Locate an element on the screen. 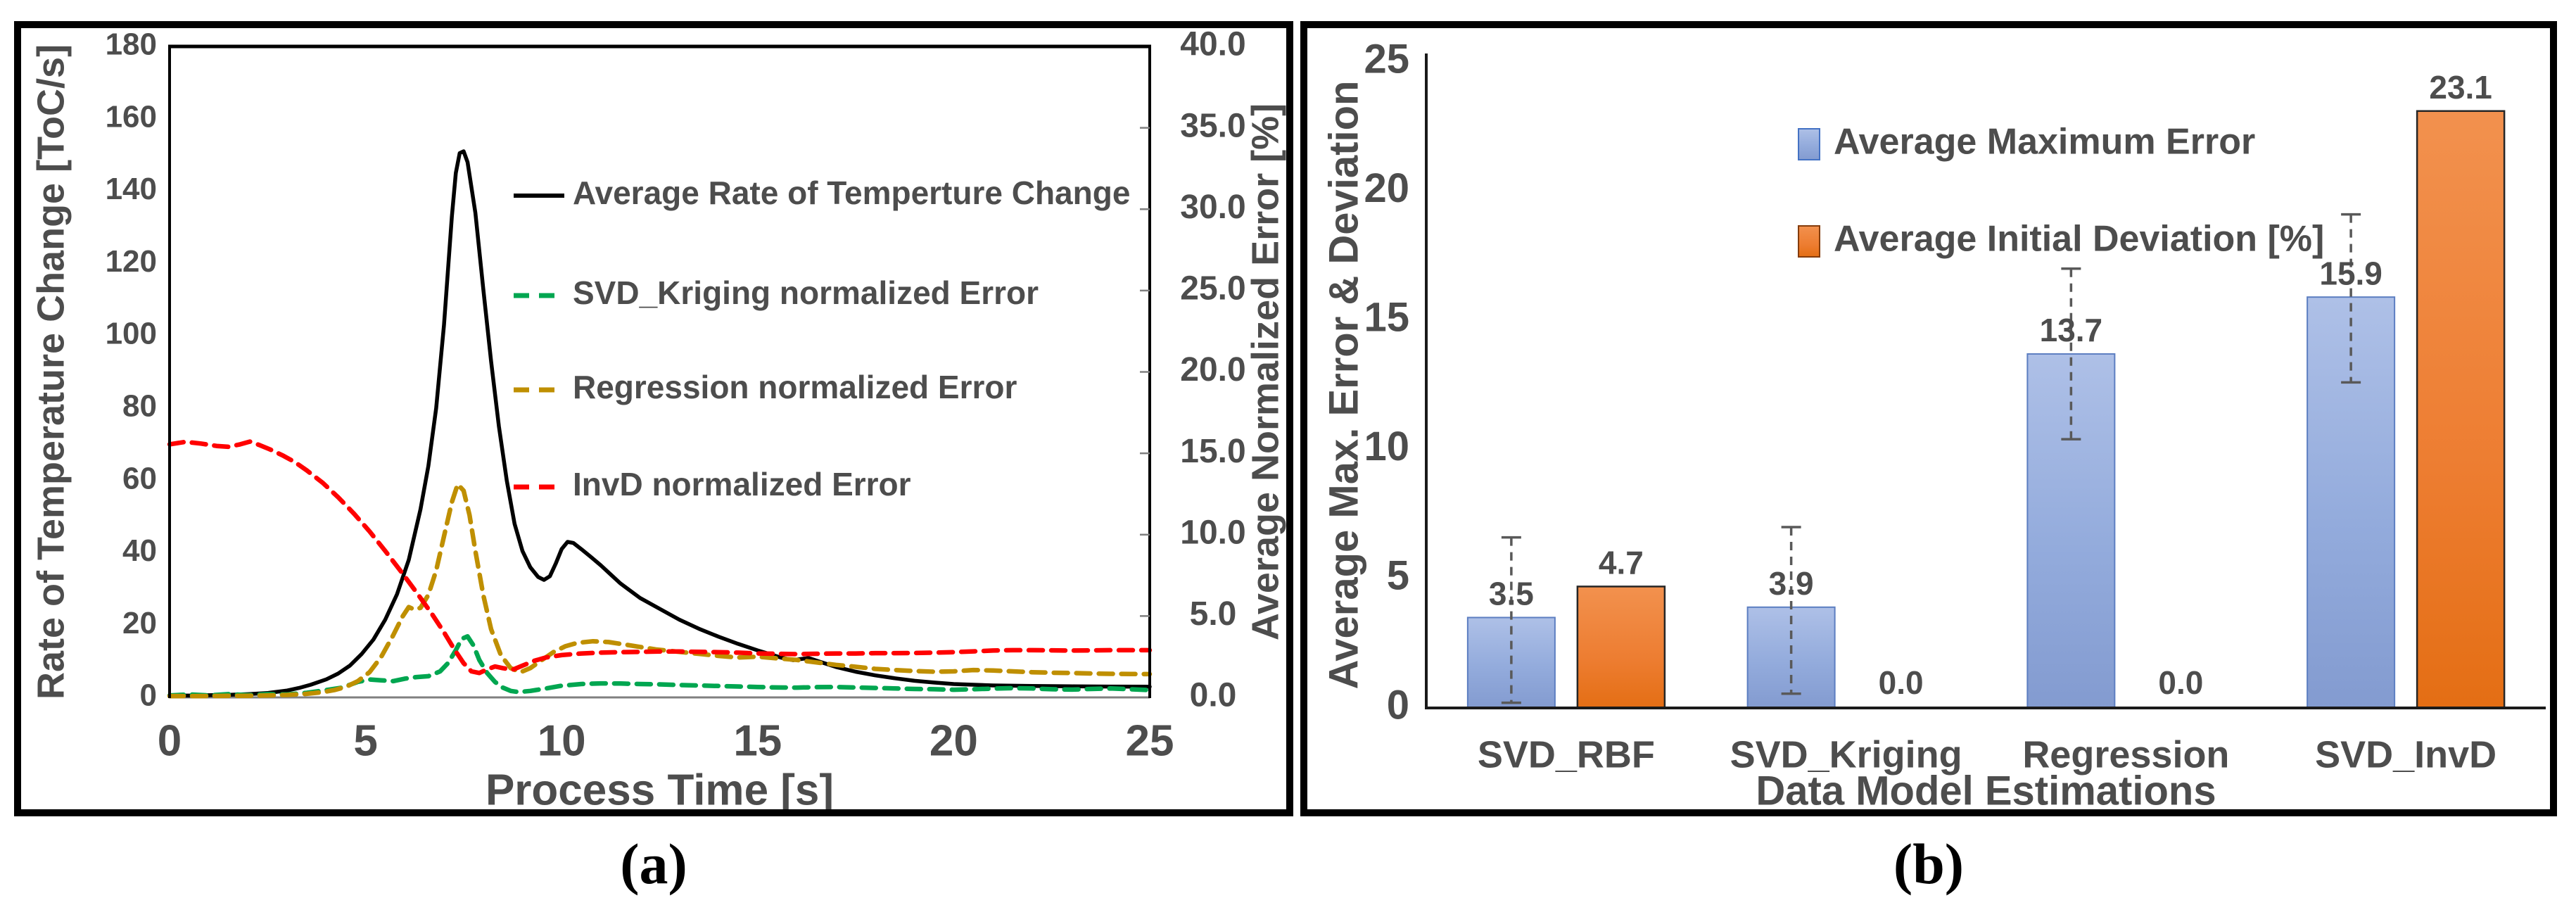 This screenshot has width=2576, height=905. x-tick-label: 5 is located at coordinates (365, 740).